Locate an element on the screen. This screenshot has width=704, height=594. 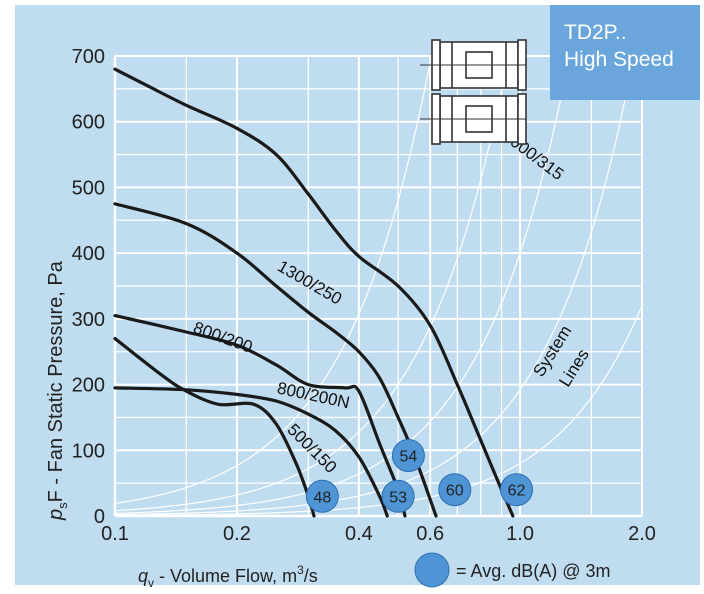
x-label-text: - Volume Flow, m is located at coordinates (225, 576).